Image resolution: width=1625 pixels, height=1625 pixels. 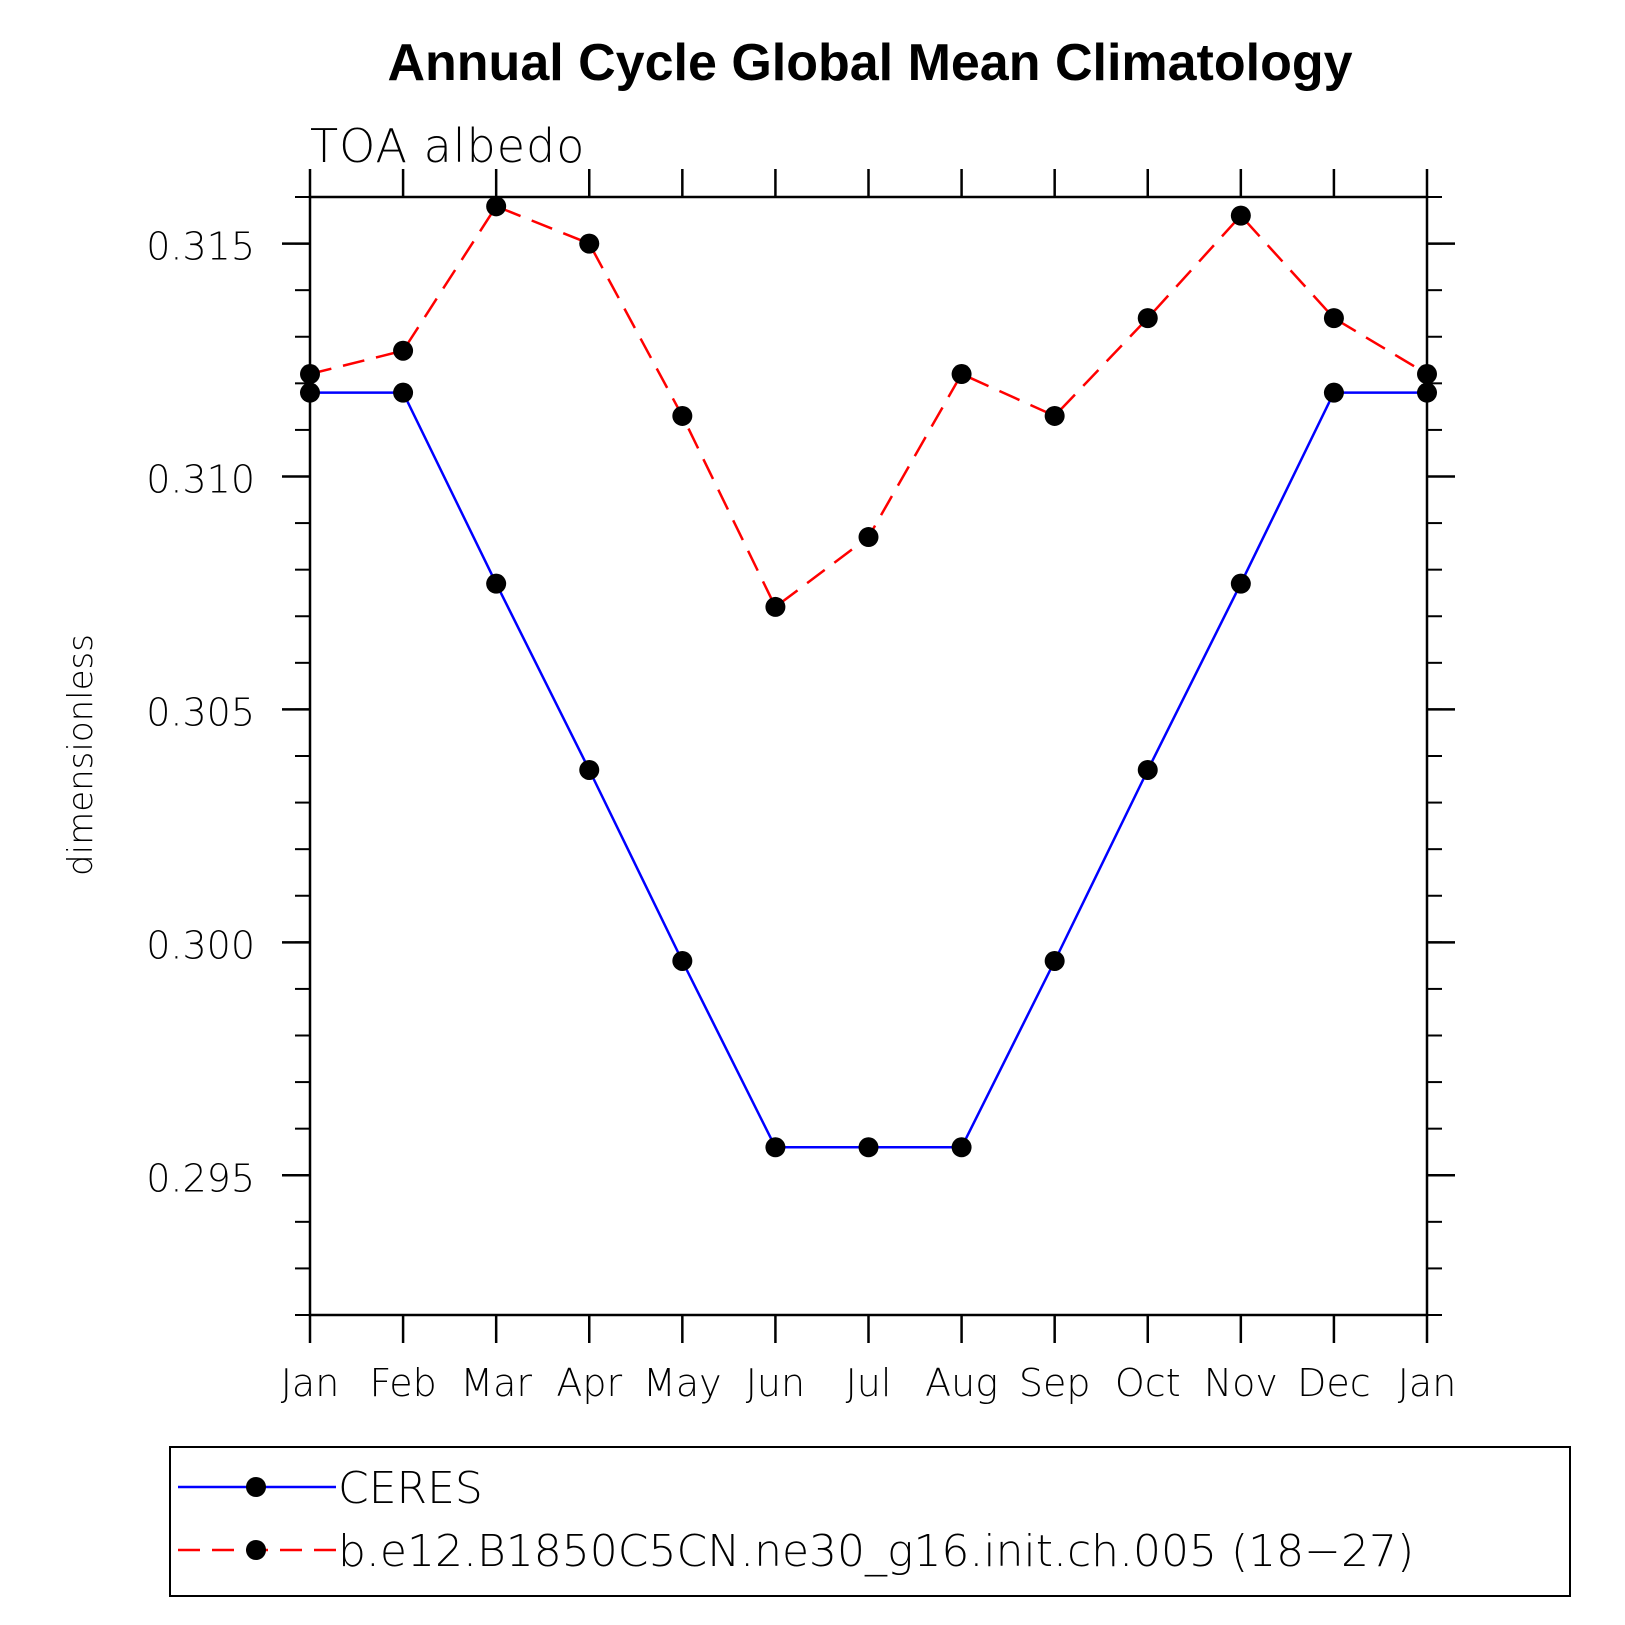 I want to click on legend-box, so click(x=870, y=1521).